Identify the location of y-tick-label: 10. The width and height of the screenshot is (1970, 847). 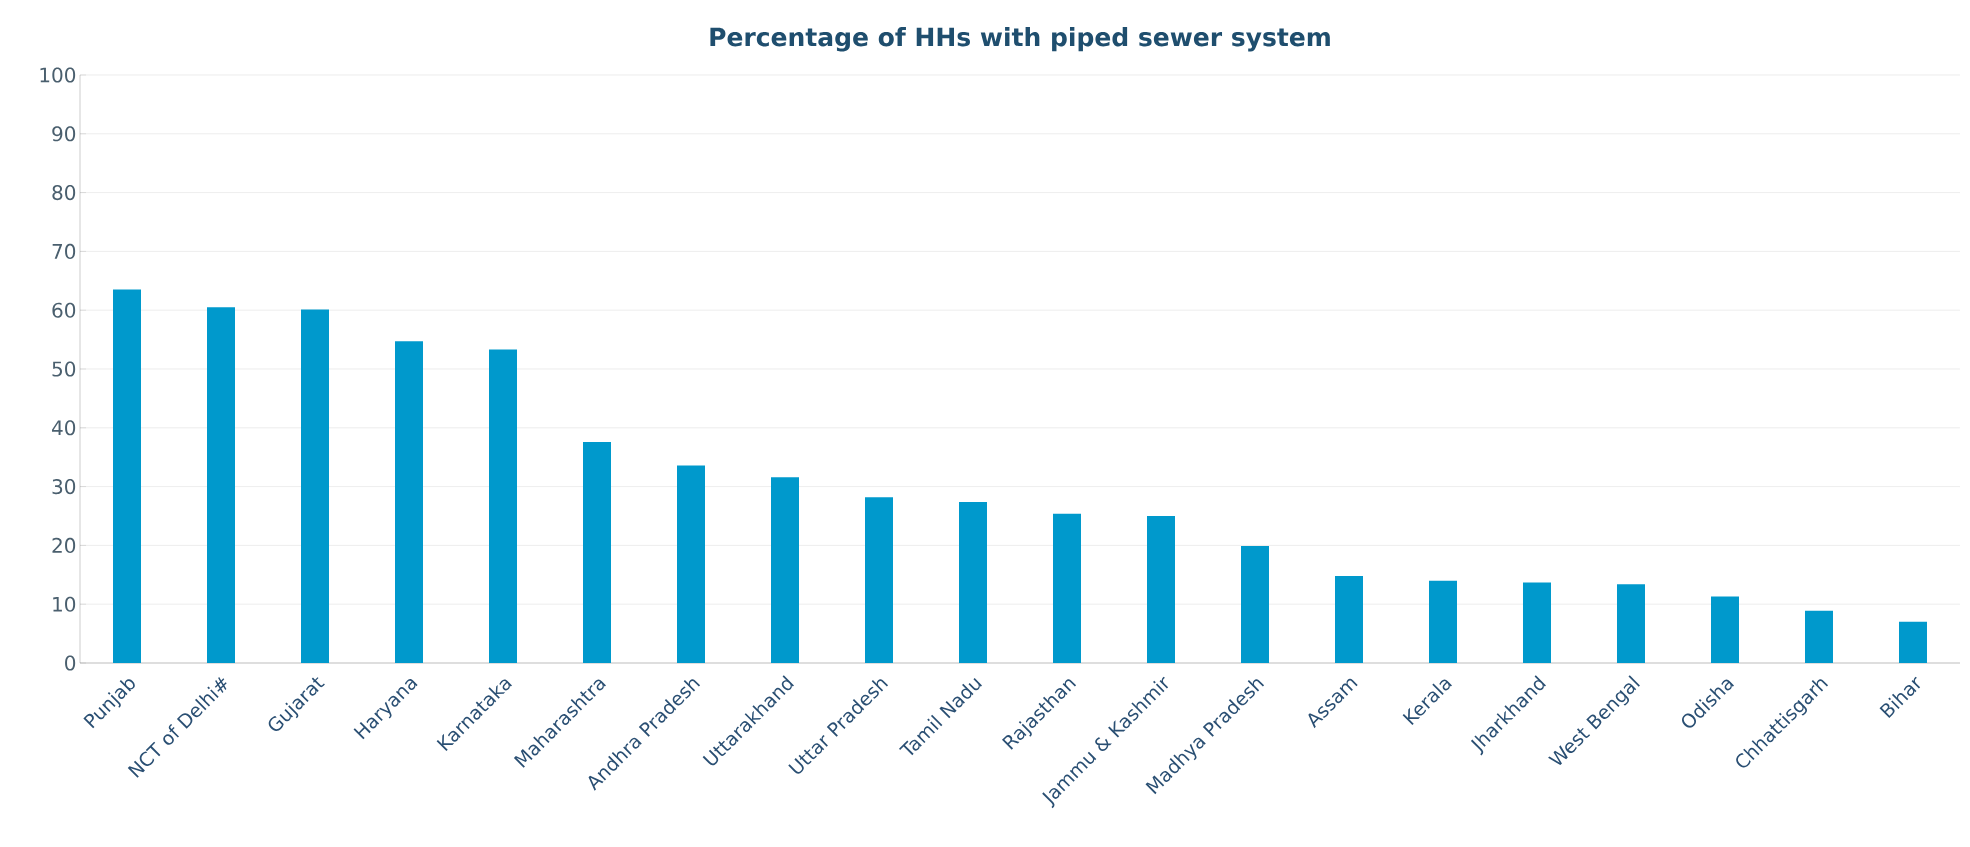
(64, 604).